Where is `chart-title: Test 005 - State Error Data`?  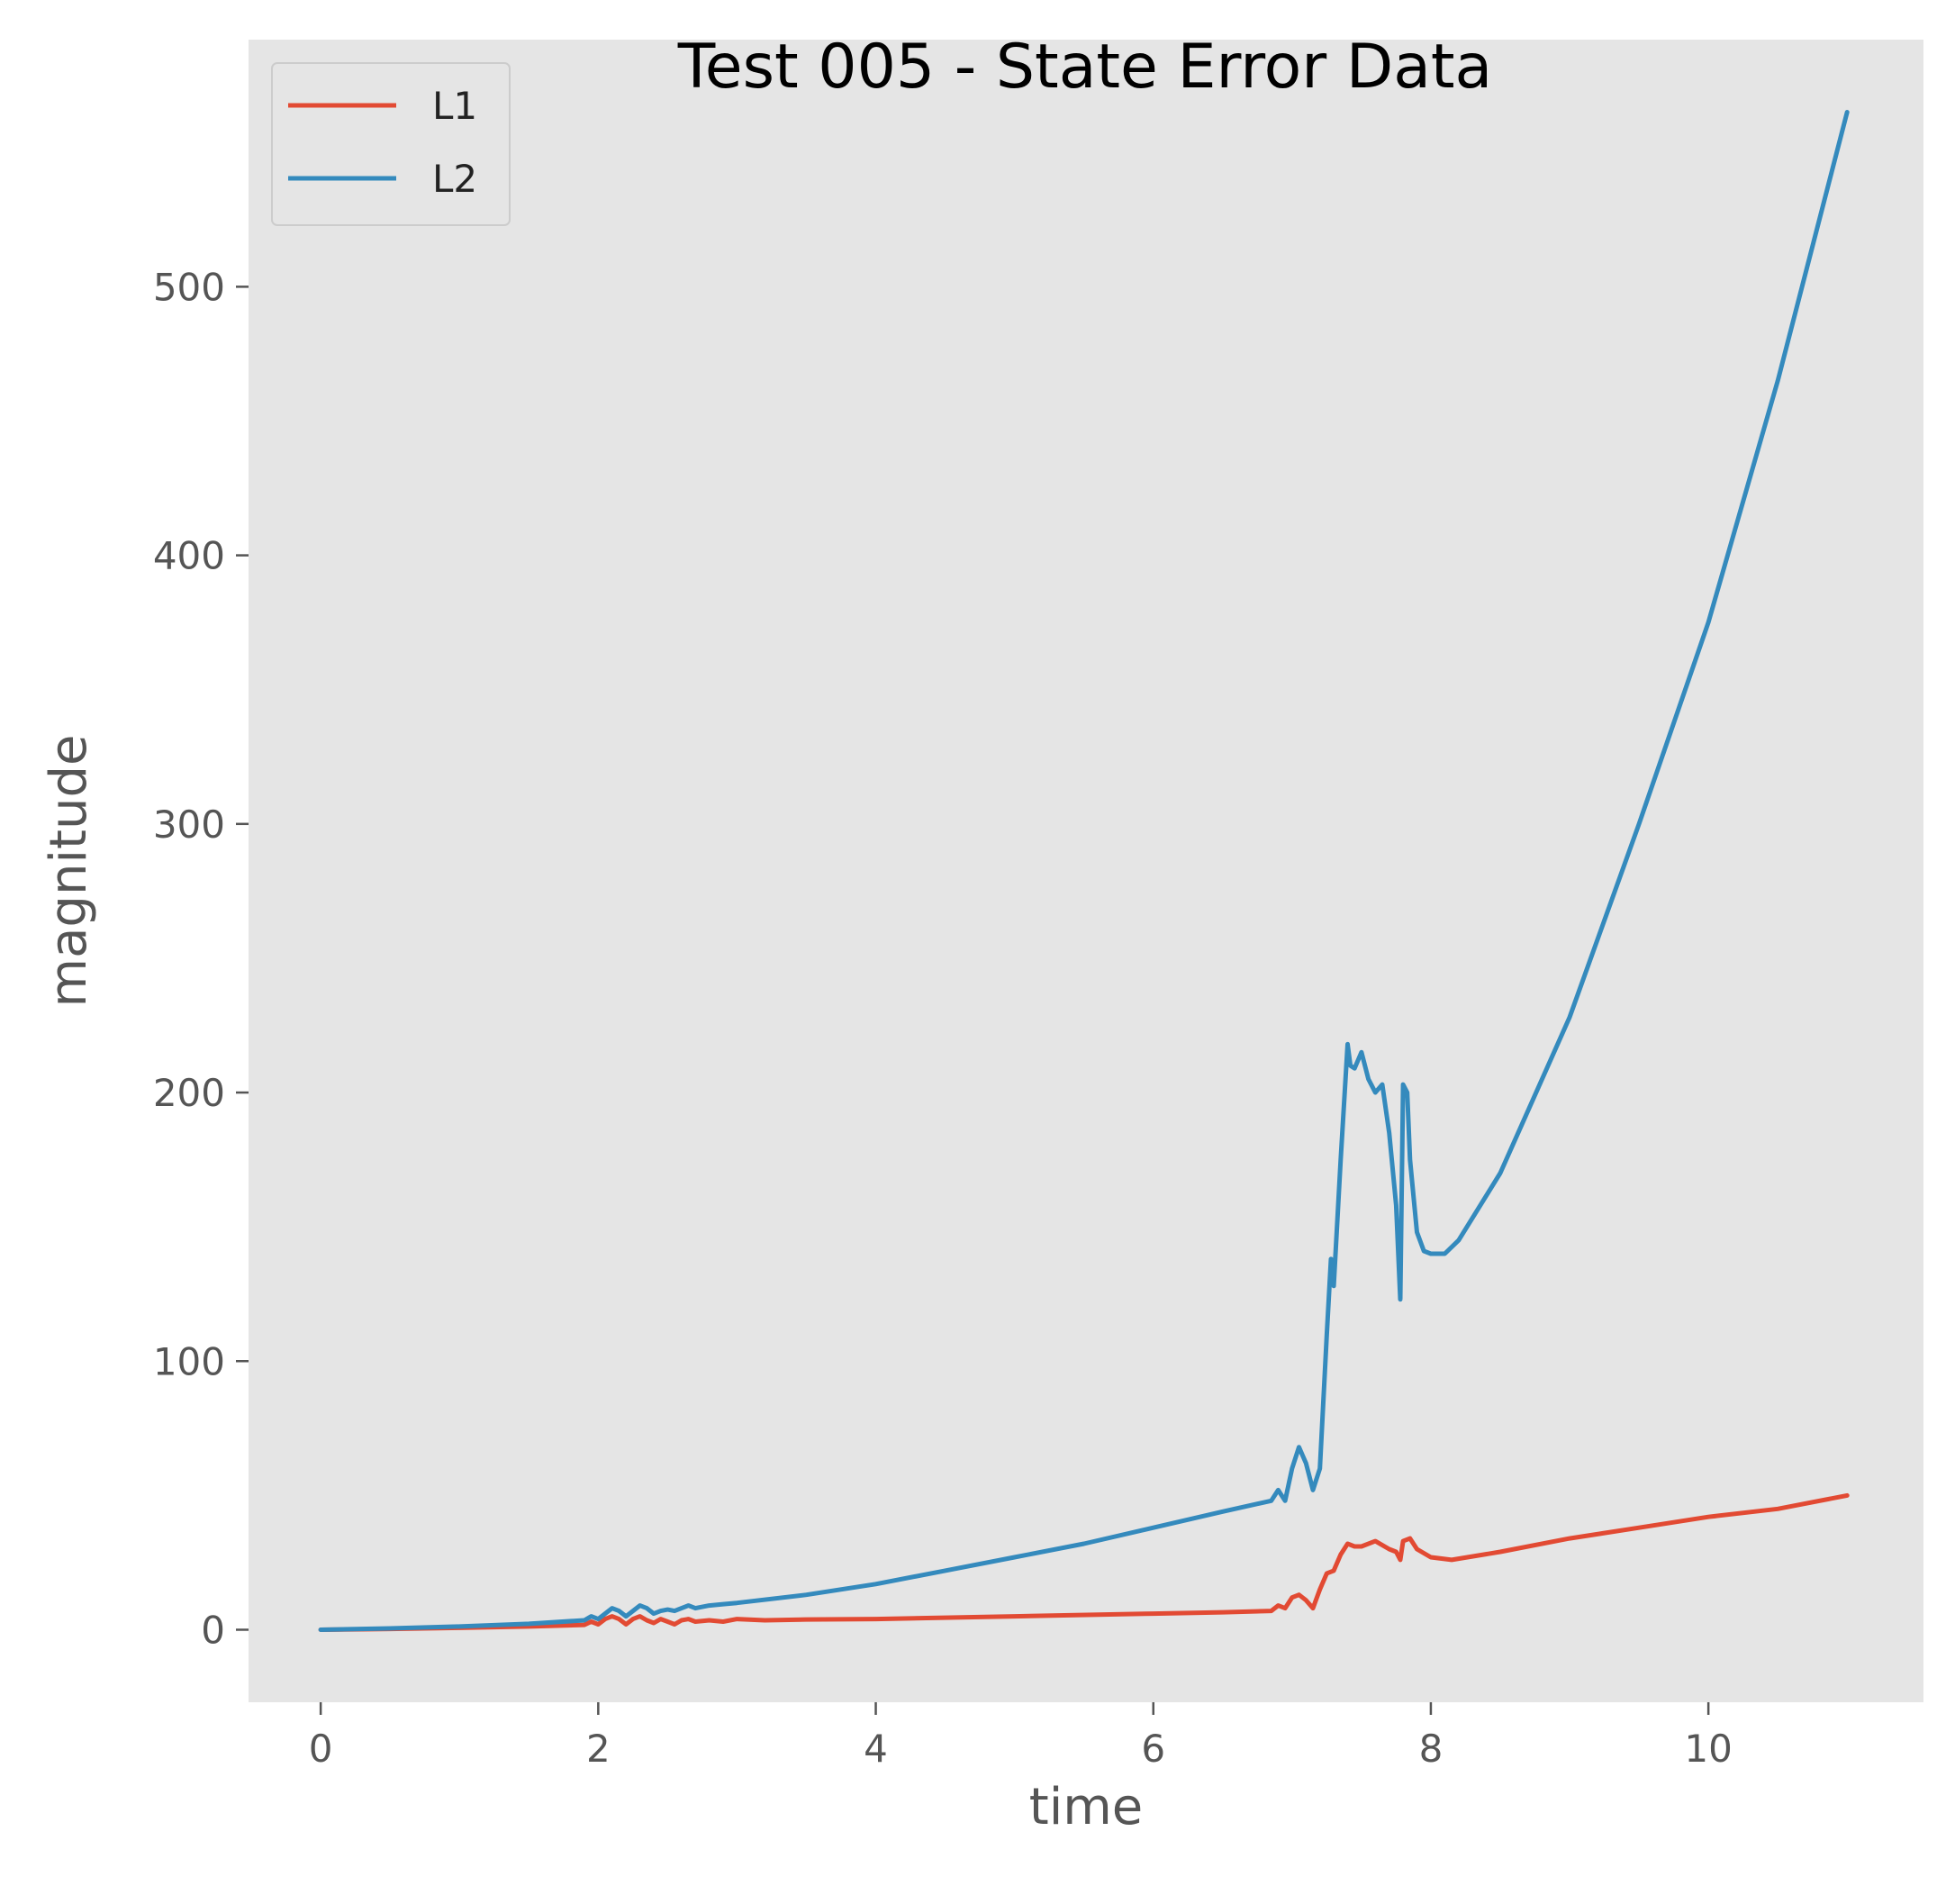 chart-title: Test 005 - State Error Data is located at coordinates (1084, 68).